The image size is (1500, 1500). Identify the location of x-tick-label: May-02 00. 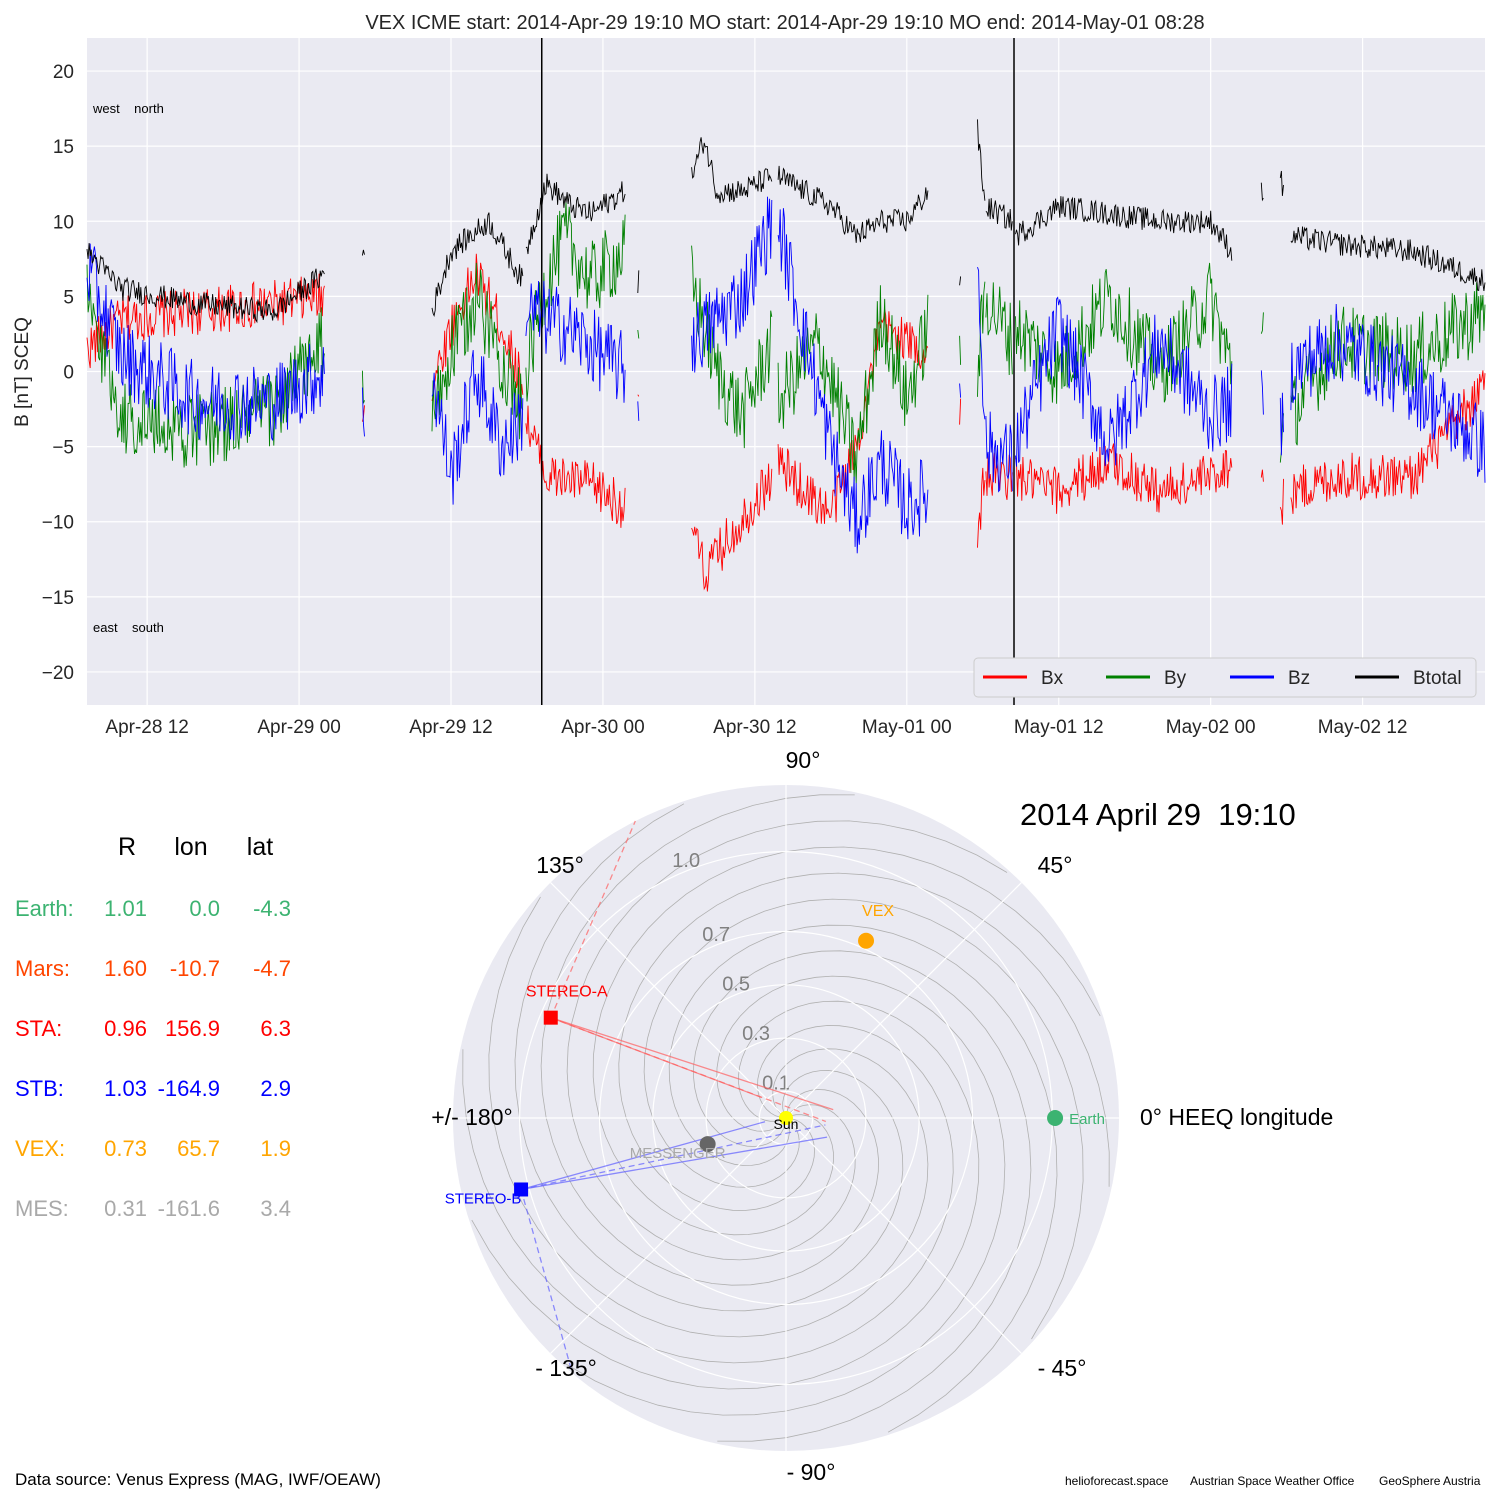
(1211, 727).